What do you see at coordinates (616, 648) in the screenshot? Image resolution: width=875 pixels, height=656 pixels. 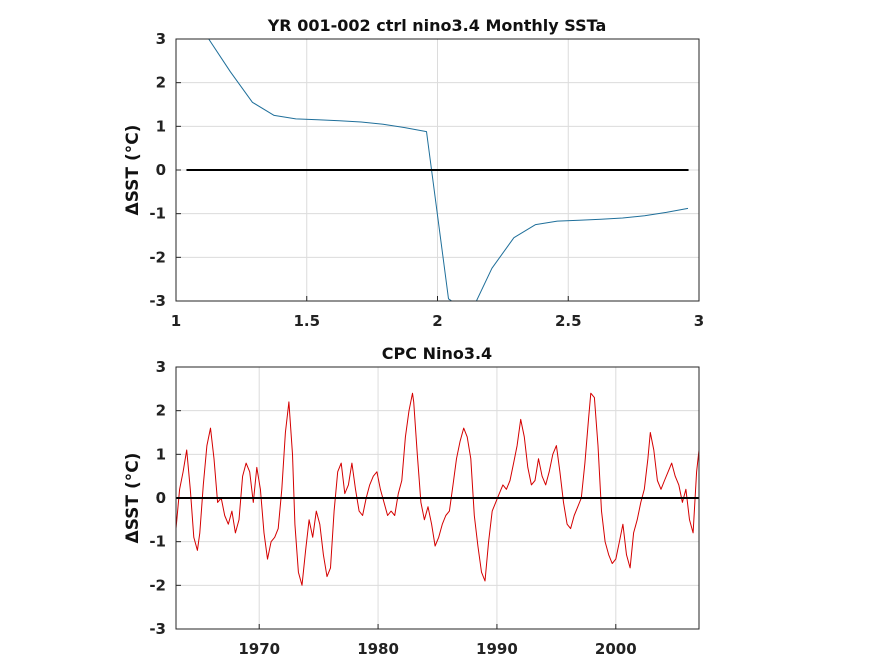 I see `b-xtick-label: 2000` at bounding box center [616, 648].